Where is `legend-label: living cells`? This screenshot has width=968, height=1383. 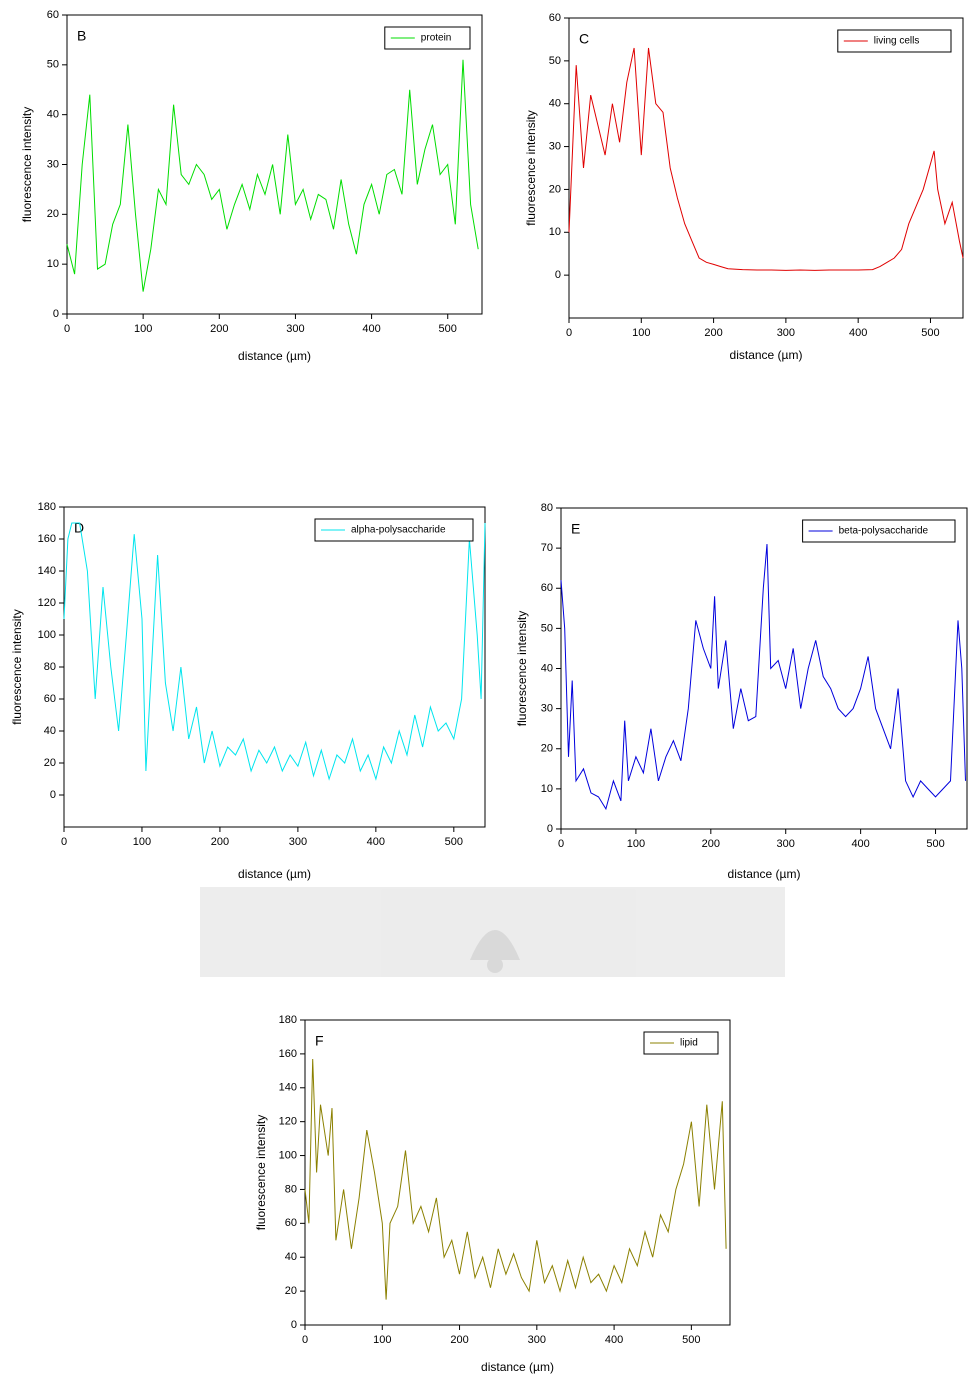
legend-label: living cells is located at coordinates (897, 41).